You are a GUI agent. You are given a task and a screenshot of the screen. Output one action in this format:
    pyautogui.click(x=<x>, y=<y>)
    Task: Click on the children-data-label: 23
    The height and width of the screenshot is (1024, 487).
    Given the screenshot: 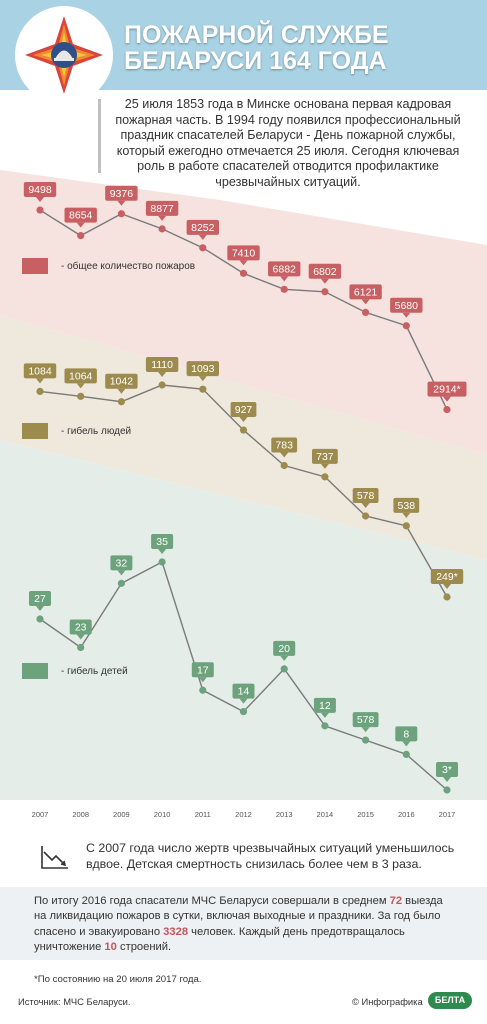 What is the action you would take?
    pyautogui.click(x=81, y=628)
    